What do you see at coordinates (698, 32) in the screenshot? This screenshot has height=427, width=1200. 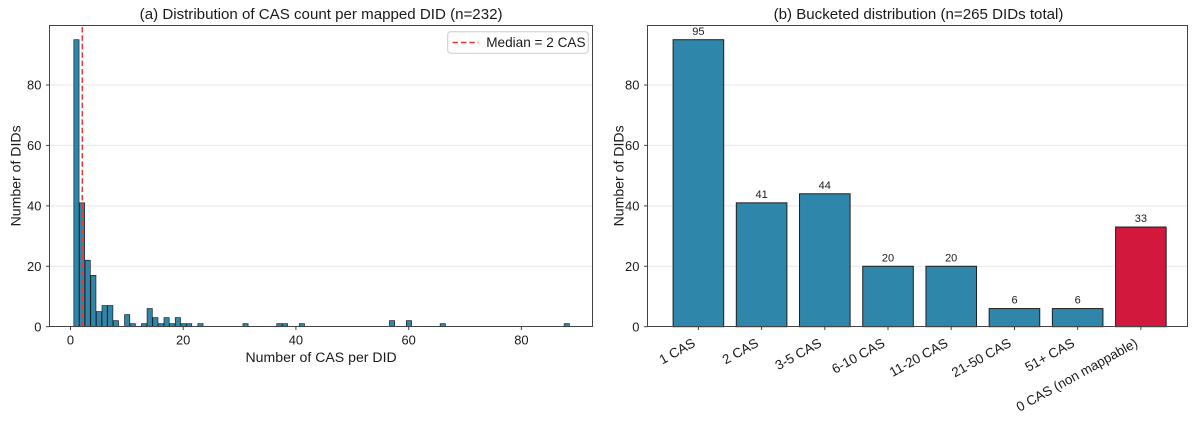 I see `svg-text: 95` at bounding box center [698, 32].